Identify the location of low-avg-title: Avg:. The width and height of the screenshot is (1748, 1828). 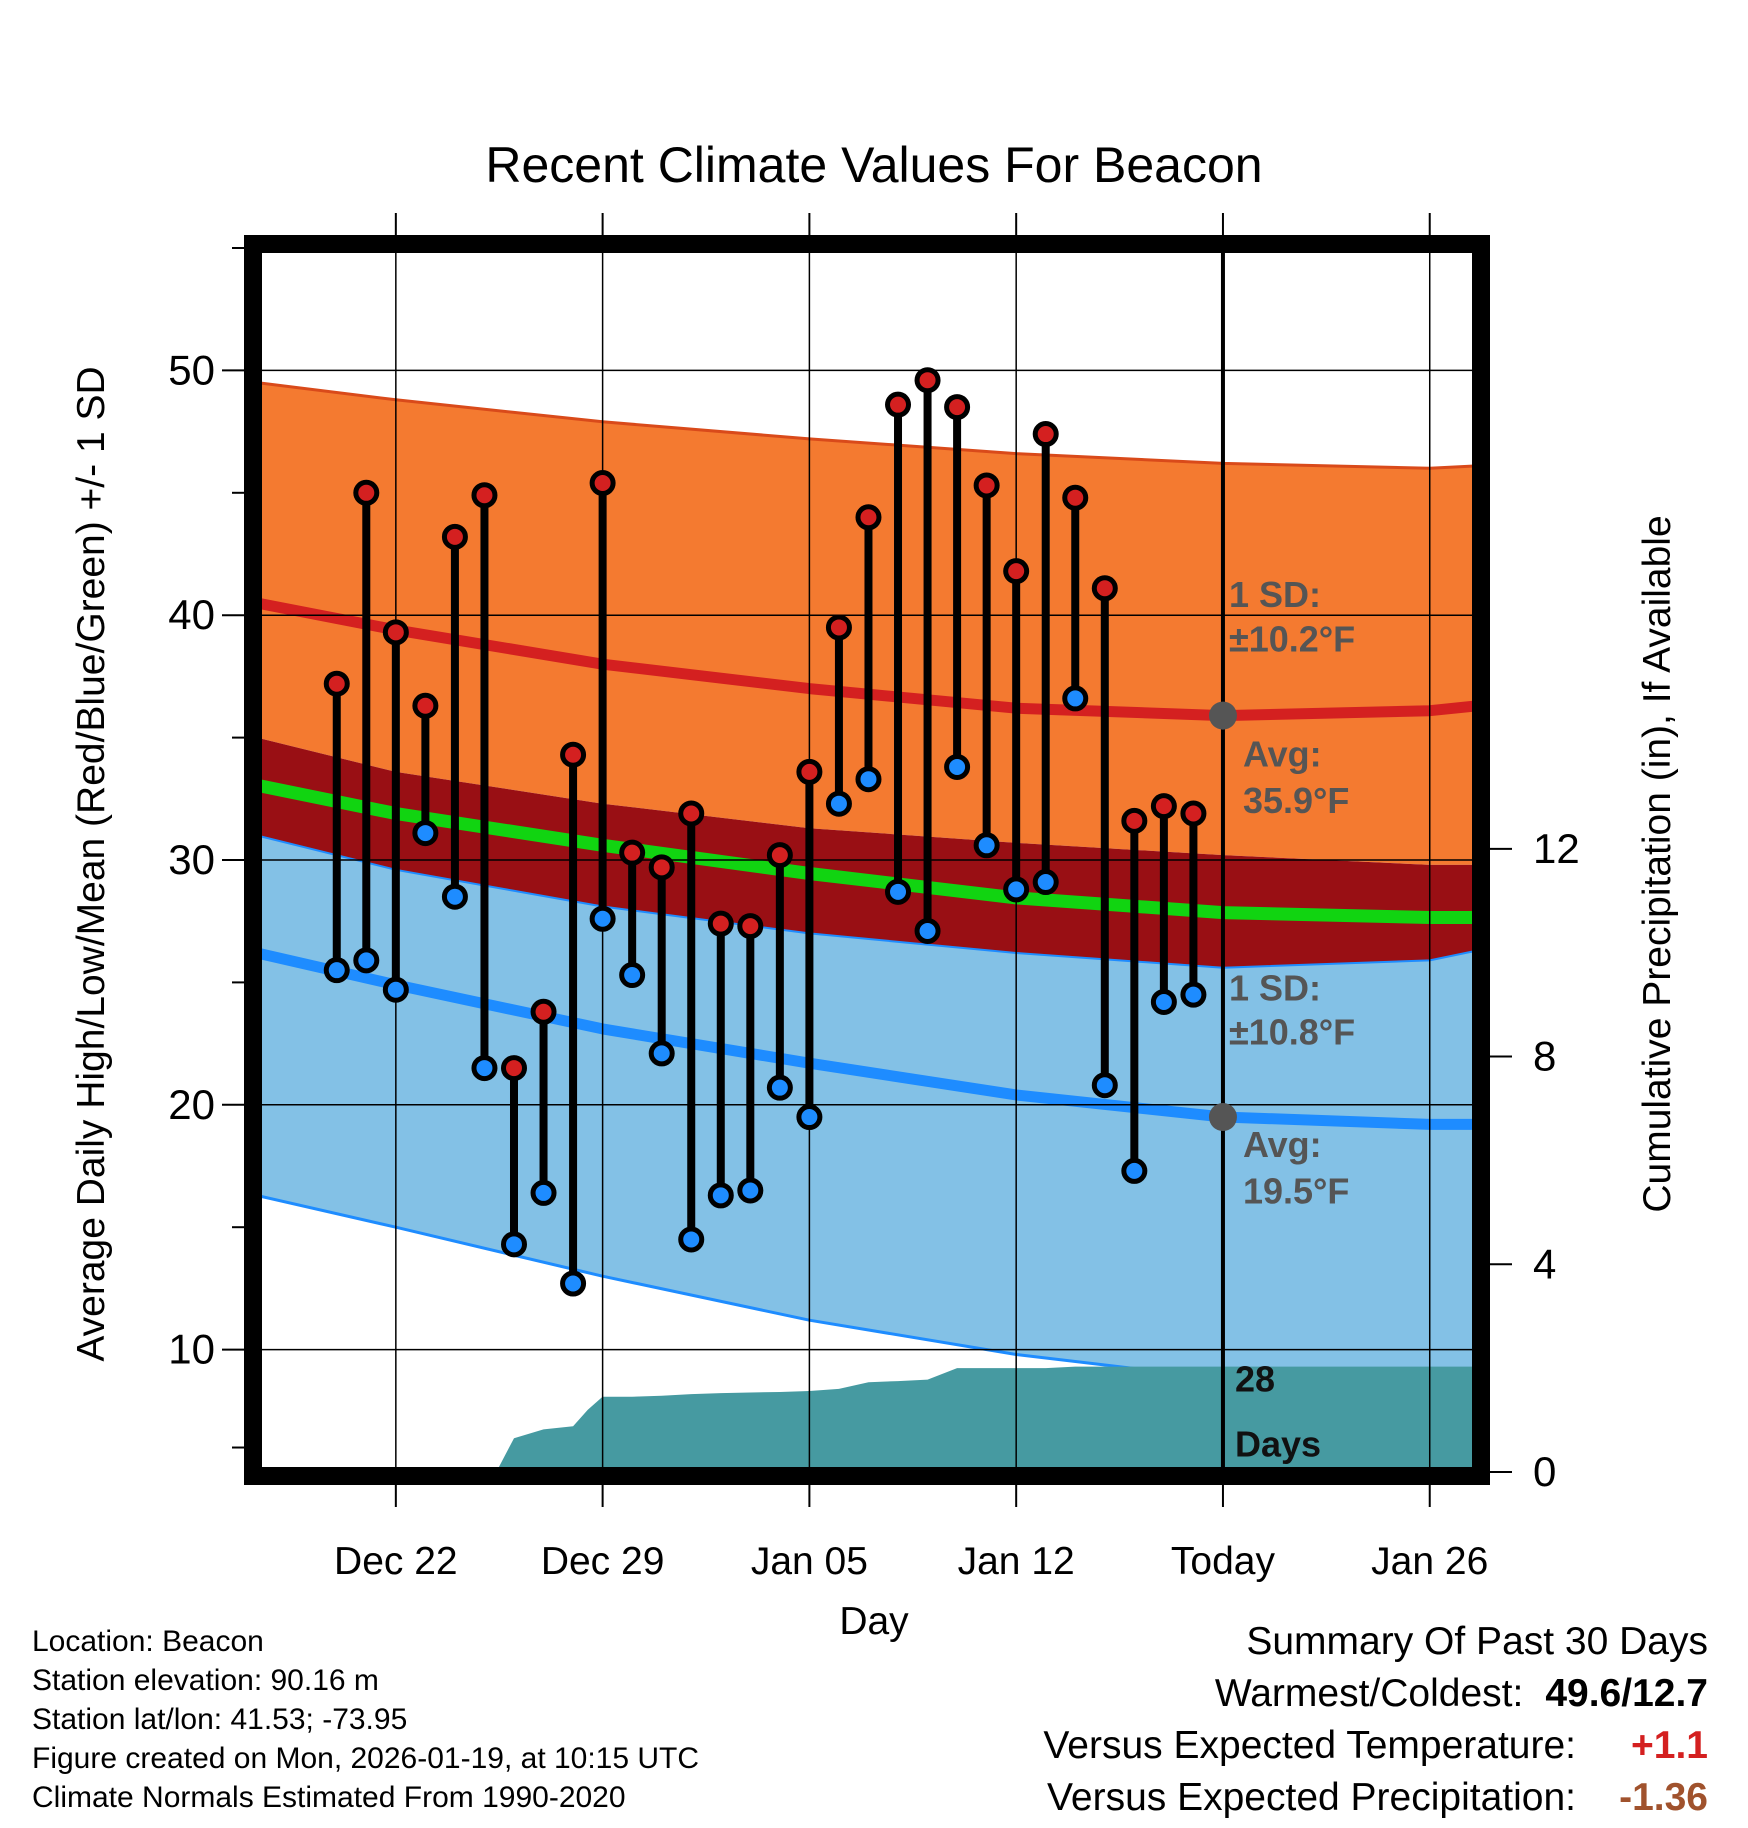
(1282, 1144).